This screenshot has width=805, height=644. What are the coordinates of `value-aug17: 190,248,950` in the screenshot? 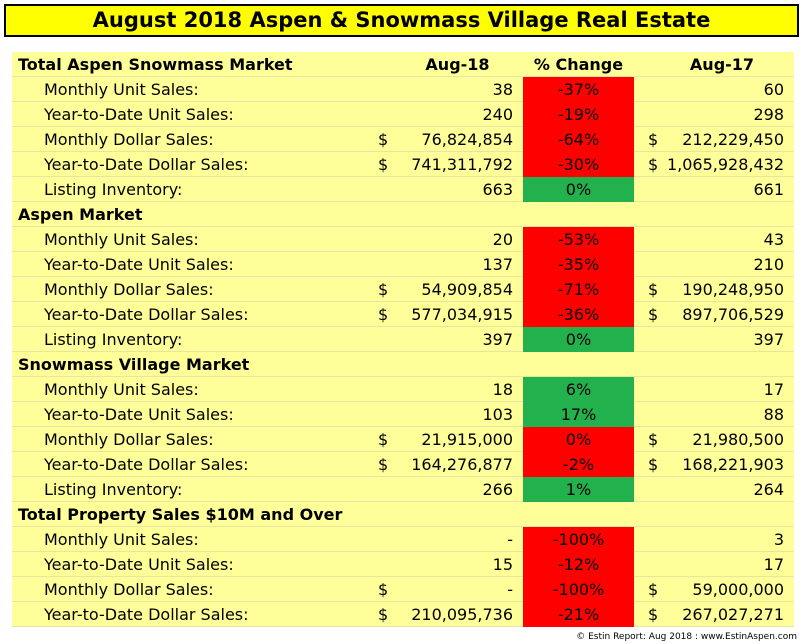 It's located at (733, 289).